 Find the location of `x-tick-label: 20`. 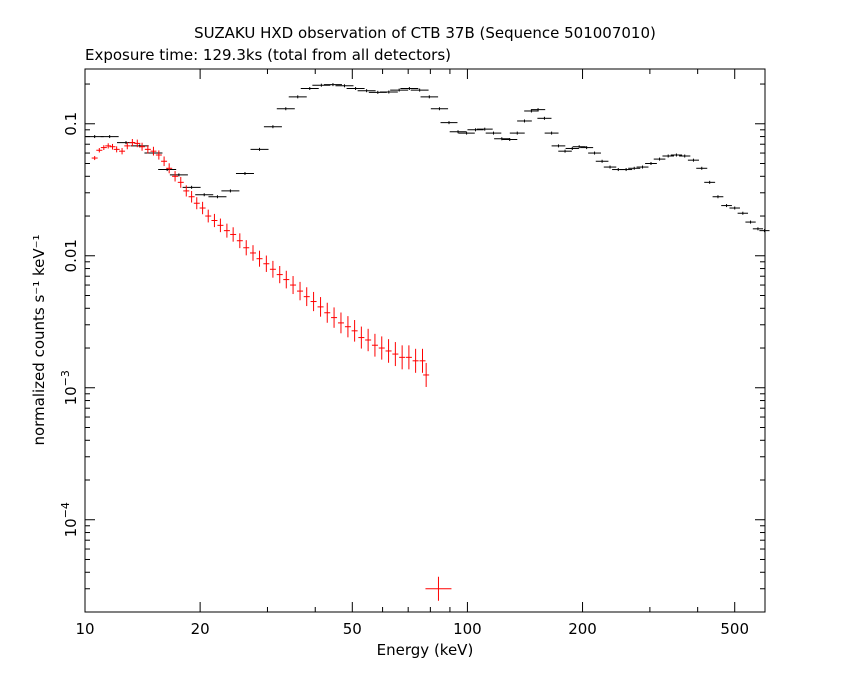

x-tick-label: 20 is located at coordinates (200, 629).